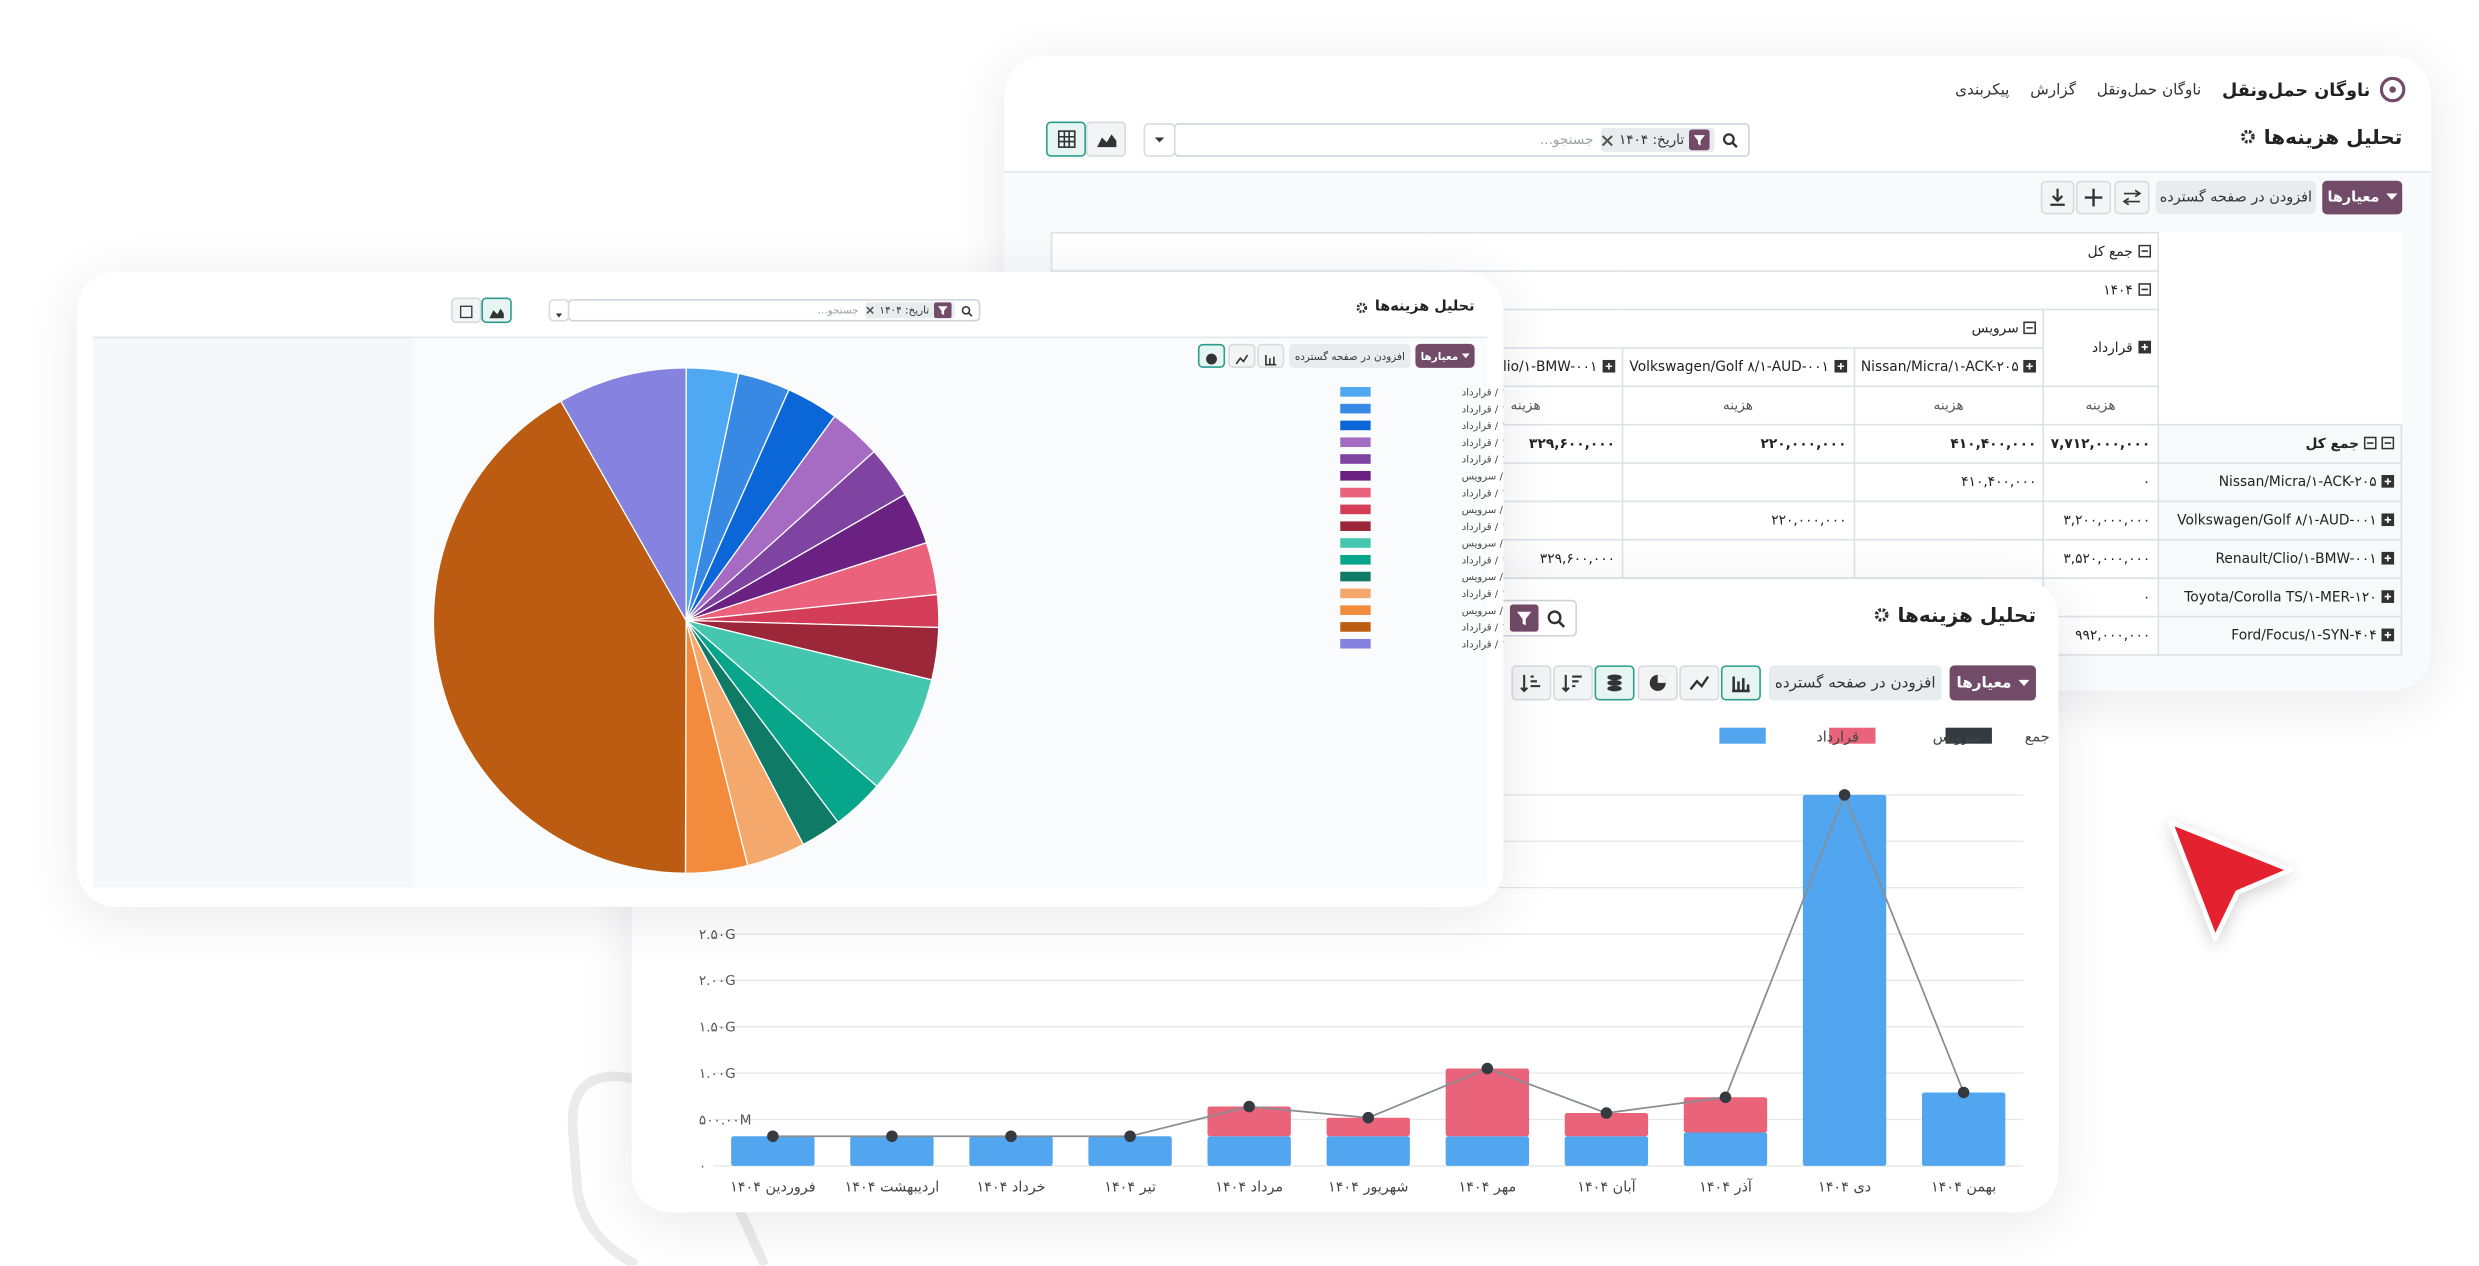 The height and width of the screenshot is (1266, 2479). Describe the element at coordinates (1483, 593) in the screenshot. I see `legend-label: آذر ۱۴۰۴ / قرارداد` at that location.